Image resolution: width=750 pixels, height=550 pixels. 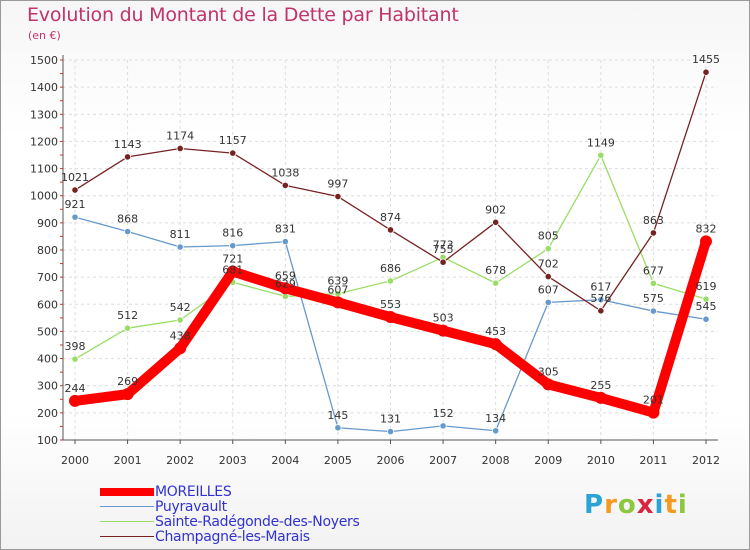 I want to click on x-tick-label: 2012, so click(x=706, y=460).